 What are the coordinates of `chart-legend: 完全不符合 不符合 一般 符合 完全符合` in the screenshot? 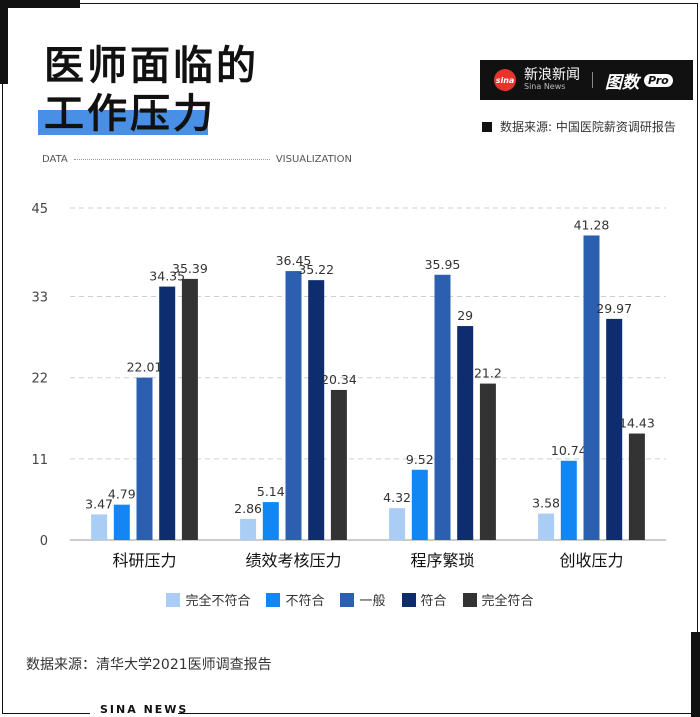 It's located at (350, 599).